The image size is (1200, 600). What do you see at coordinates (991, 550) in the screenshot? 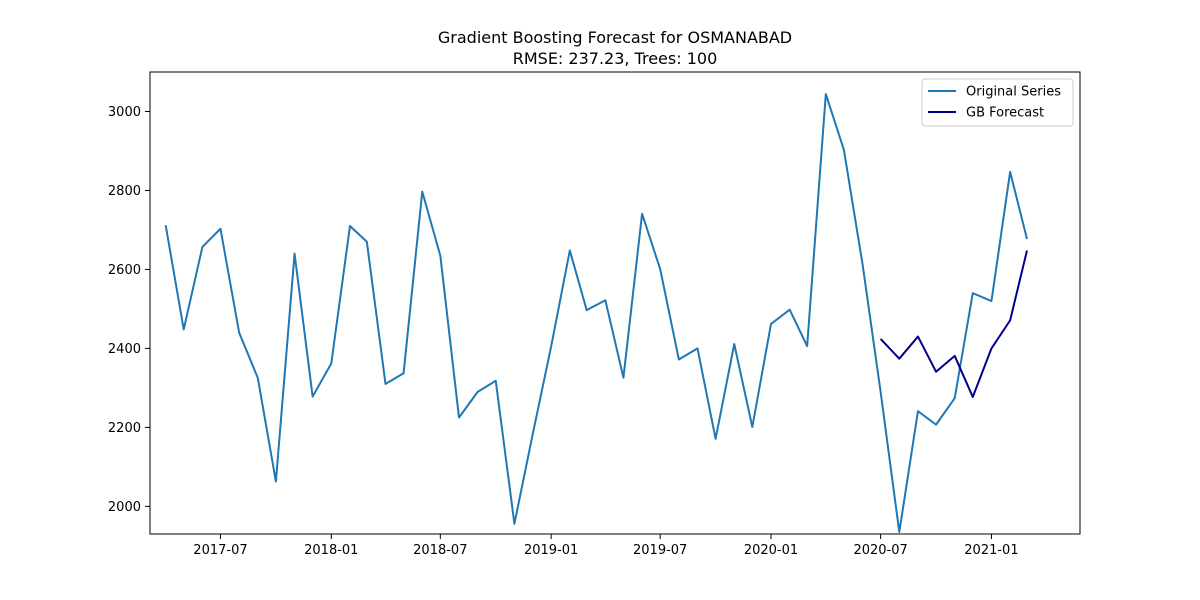
I see `x-tick-label: 2021-01` at bounding box center [991, 550].